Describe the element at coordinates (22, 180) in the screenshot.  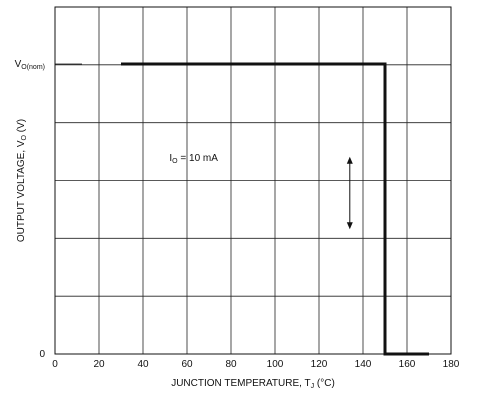
I see `y-axis-title: OUTPUT VOLTAGE, VO (V)` at that location.